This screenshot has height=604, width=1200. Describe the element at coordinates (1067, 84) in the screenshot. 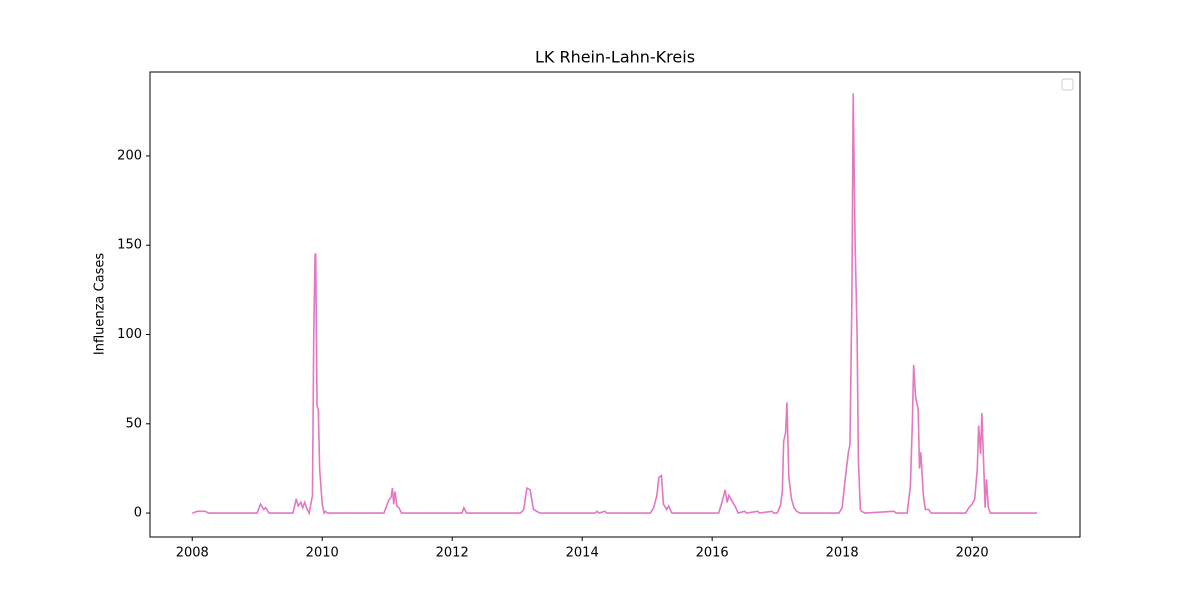

I see `legend-box` at that location.